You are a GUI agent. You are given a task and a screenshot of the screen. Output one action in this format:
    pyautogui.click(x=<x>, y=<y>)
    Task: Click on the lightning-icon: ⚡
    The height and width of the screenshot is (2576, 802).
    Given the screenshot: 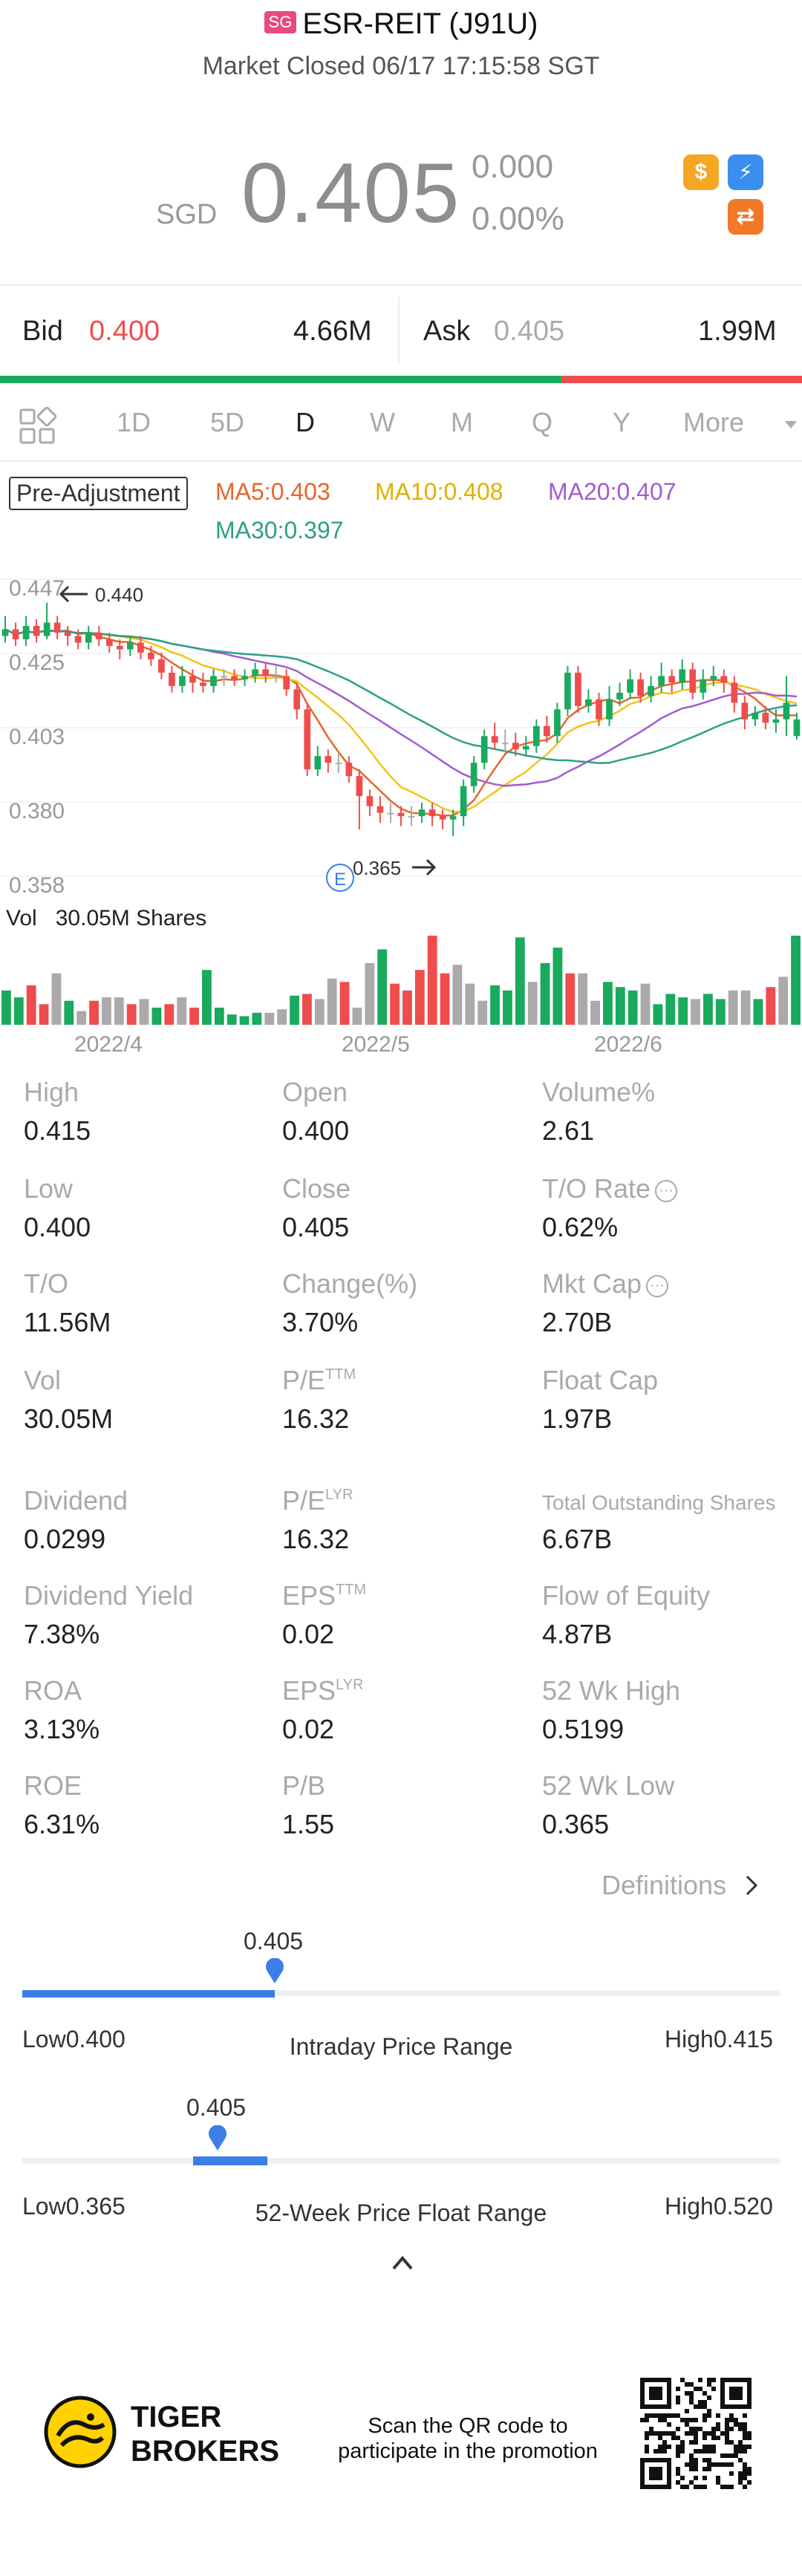 What is the action you would take?
    pyautogui.click(x=745, y=172)
    